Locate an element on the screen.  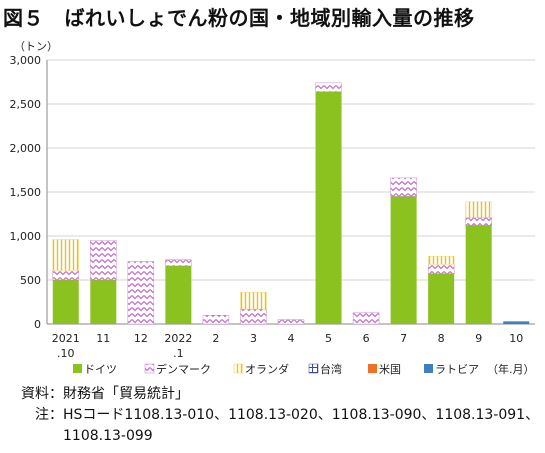
source-note-sep: ： is located at coordinates (56, 394).